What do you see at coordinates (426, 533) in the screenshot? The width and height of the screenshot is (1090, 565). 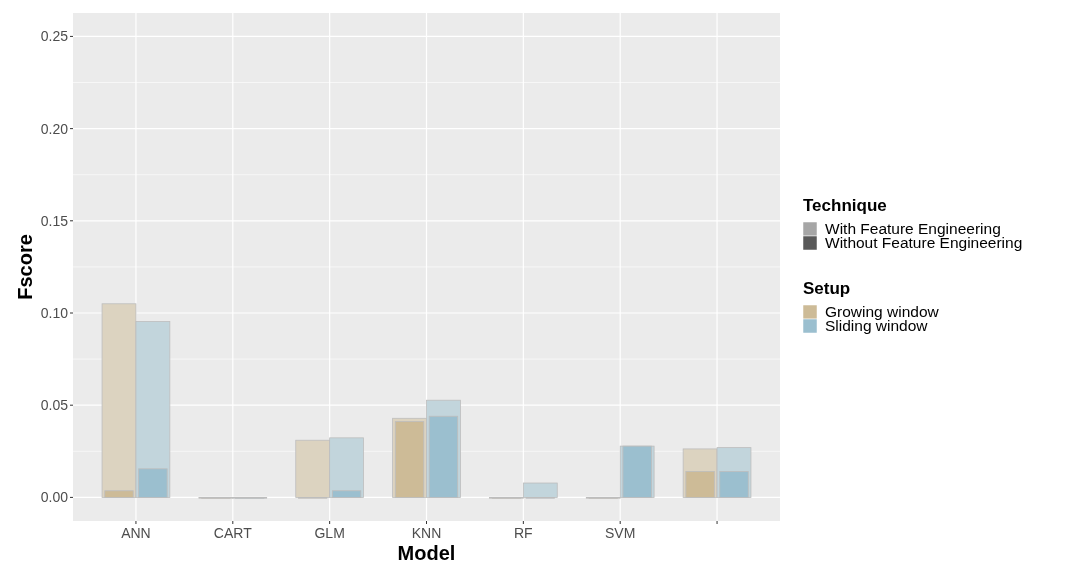 I see `x-tick-label: KNN` at bounding box center [426, 533].